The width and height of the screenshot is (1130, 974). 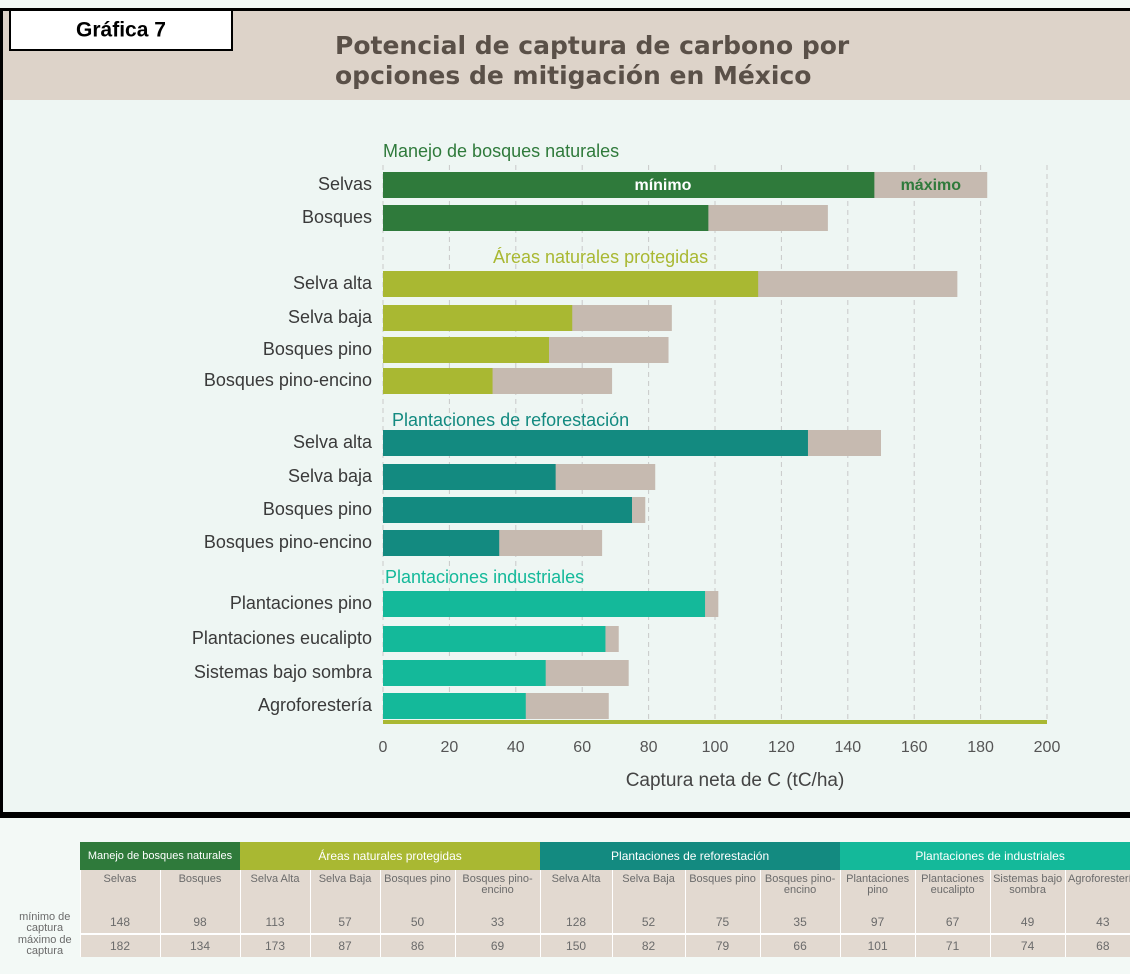 What do you see at coordinates (715, 722) in the screenshot?
I see `x-axis` at bounding box center [715, 722].